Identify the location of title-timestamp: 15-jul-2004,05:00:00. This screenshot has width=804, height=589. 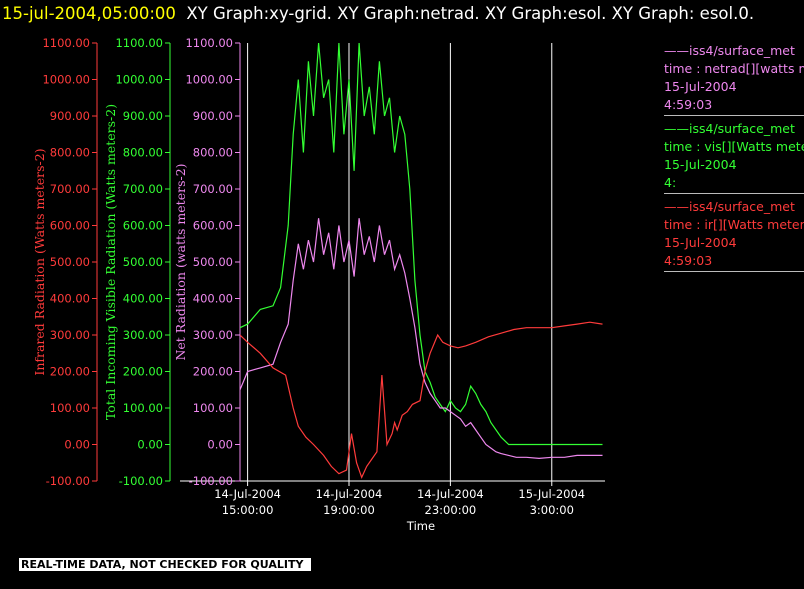
(89, 13).